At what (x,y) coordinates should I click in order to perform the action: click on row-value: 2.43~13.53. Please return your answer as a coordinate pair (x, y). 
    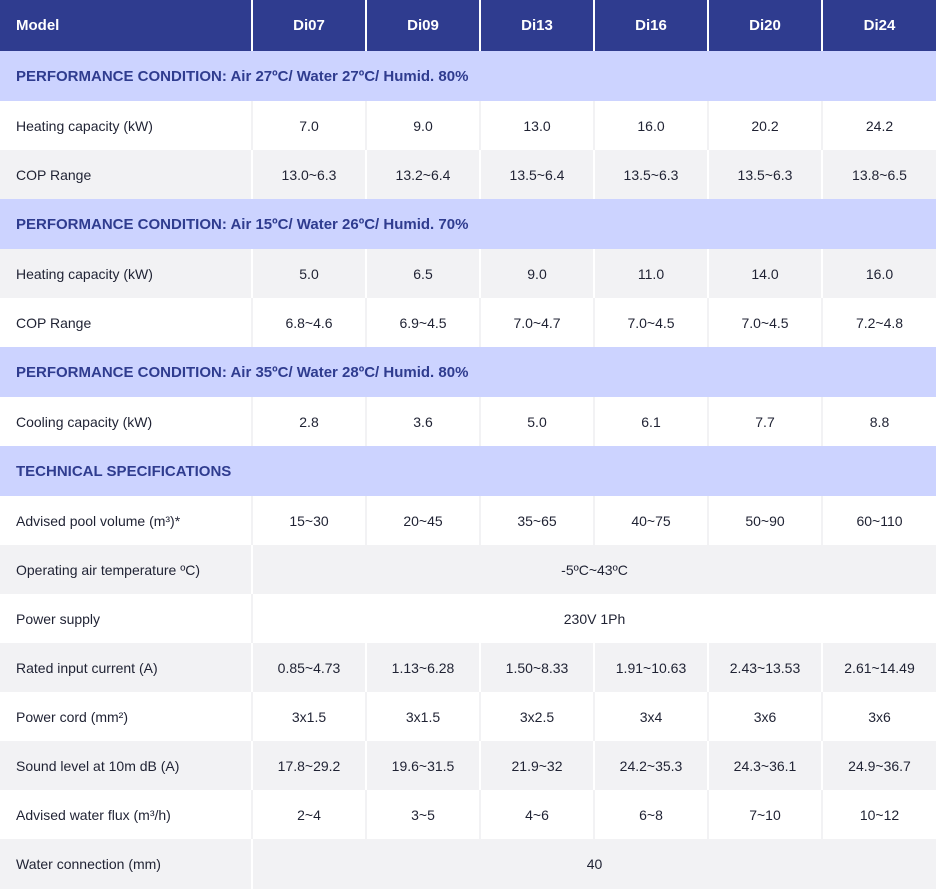
    Looking at the image, I should click on (765, 667).